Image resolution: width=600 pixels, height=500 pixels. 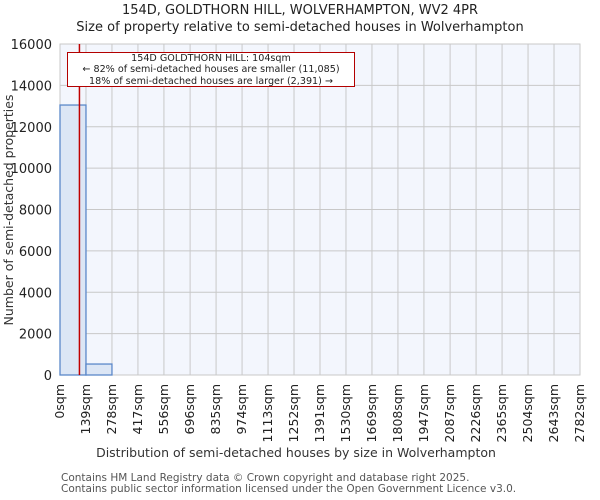 What do you see at coordinates (397, 413) in the screenshot?
I see `x-tick-label: 1808sqm` at bounding box center [397, 413].